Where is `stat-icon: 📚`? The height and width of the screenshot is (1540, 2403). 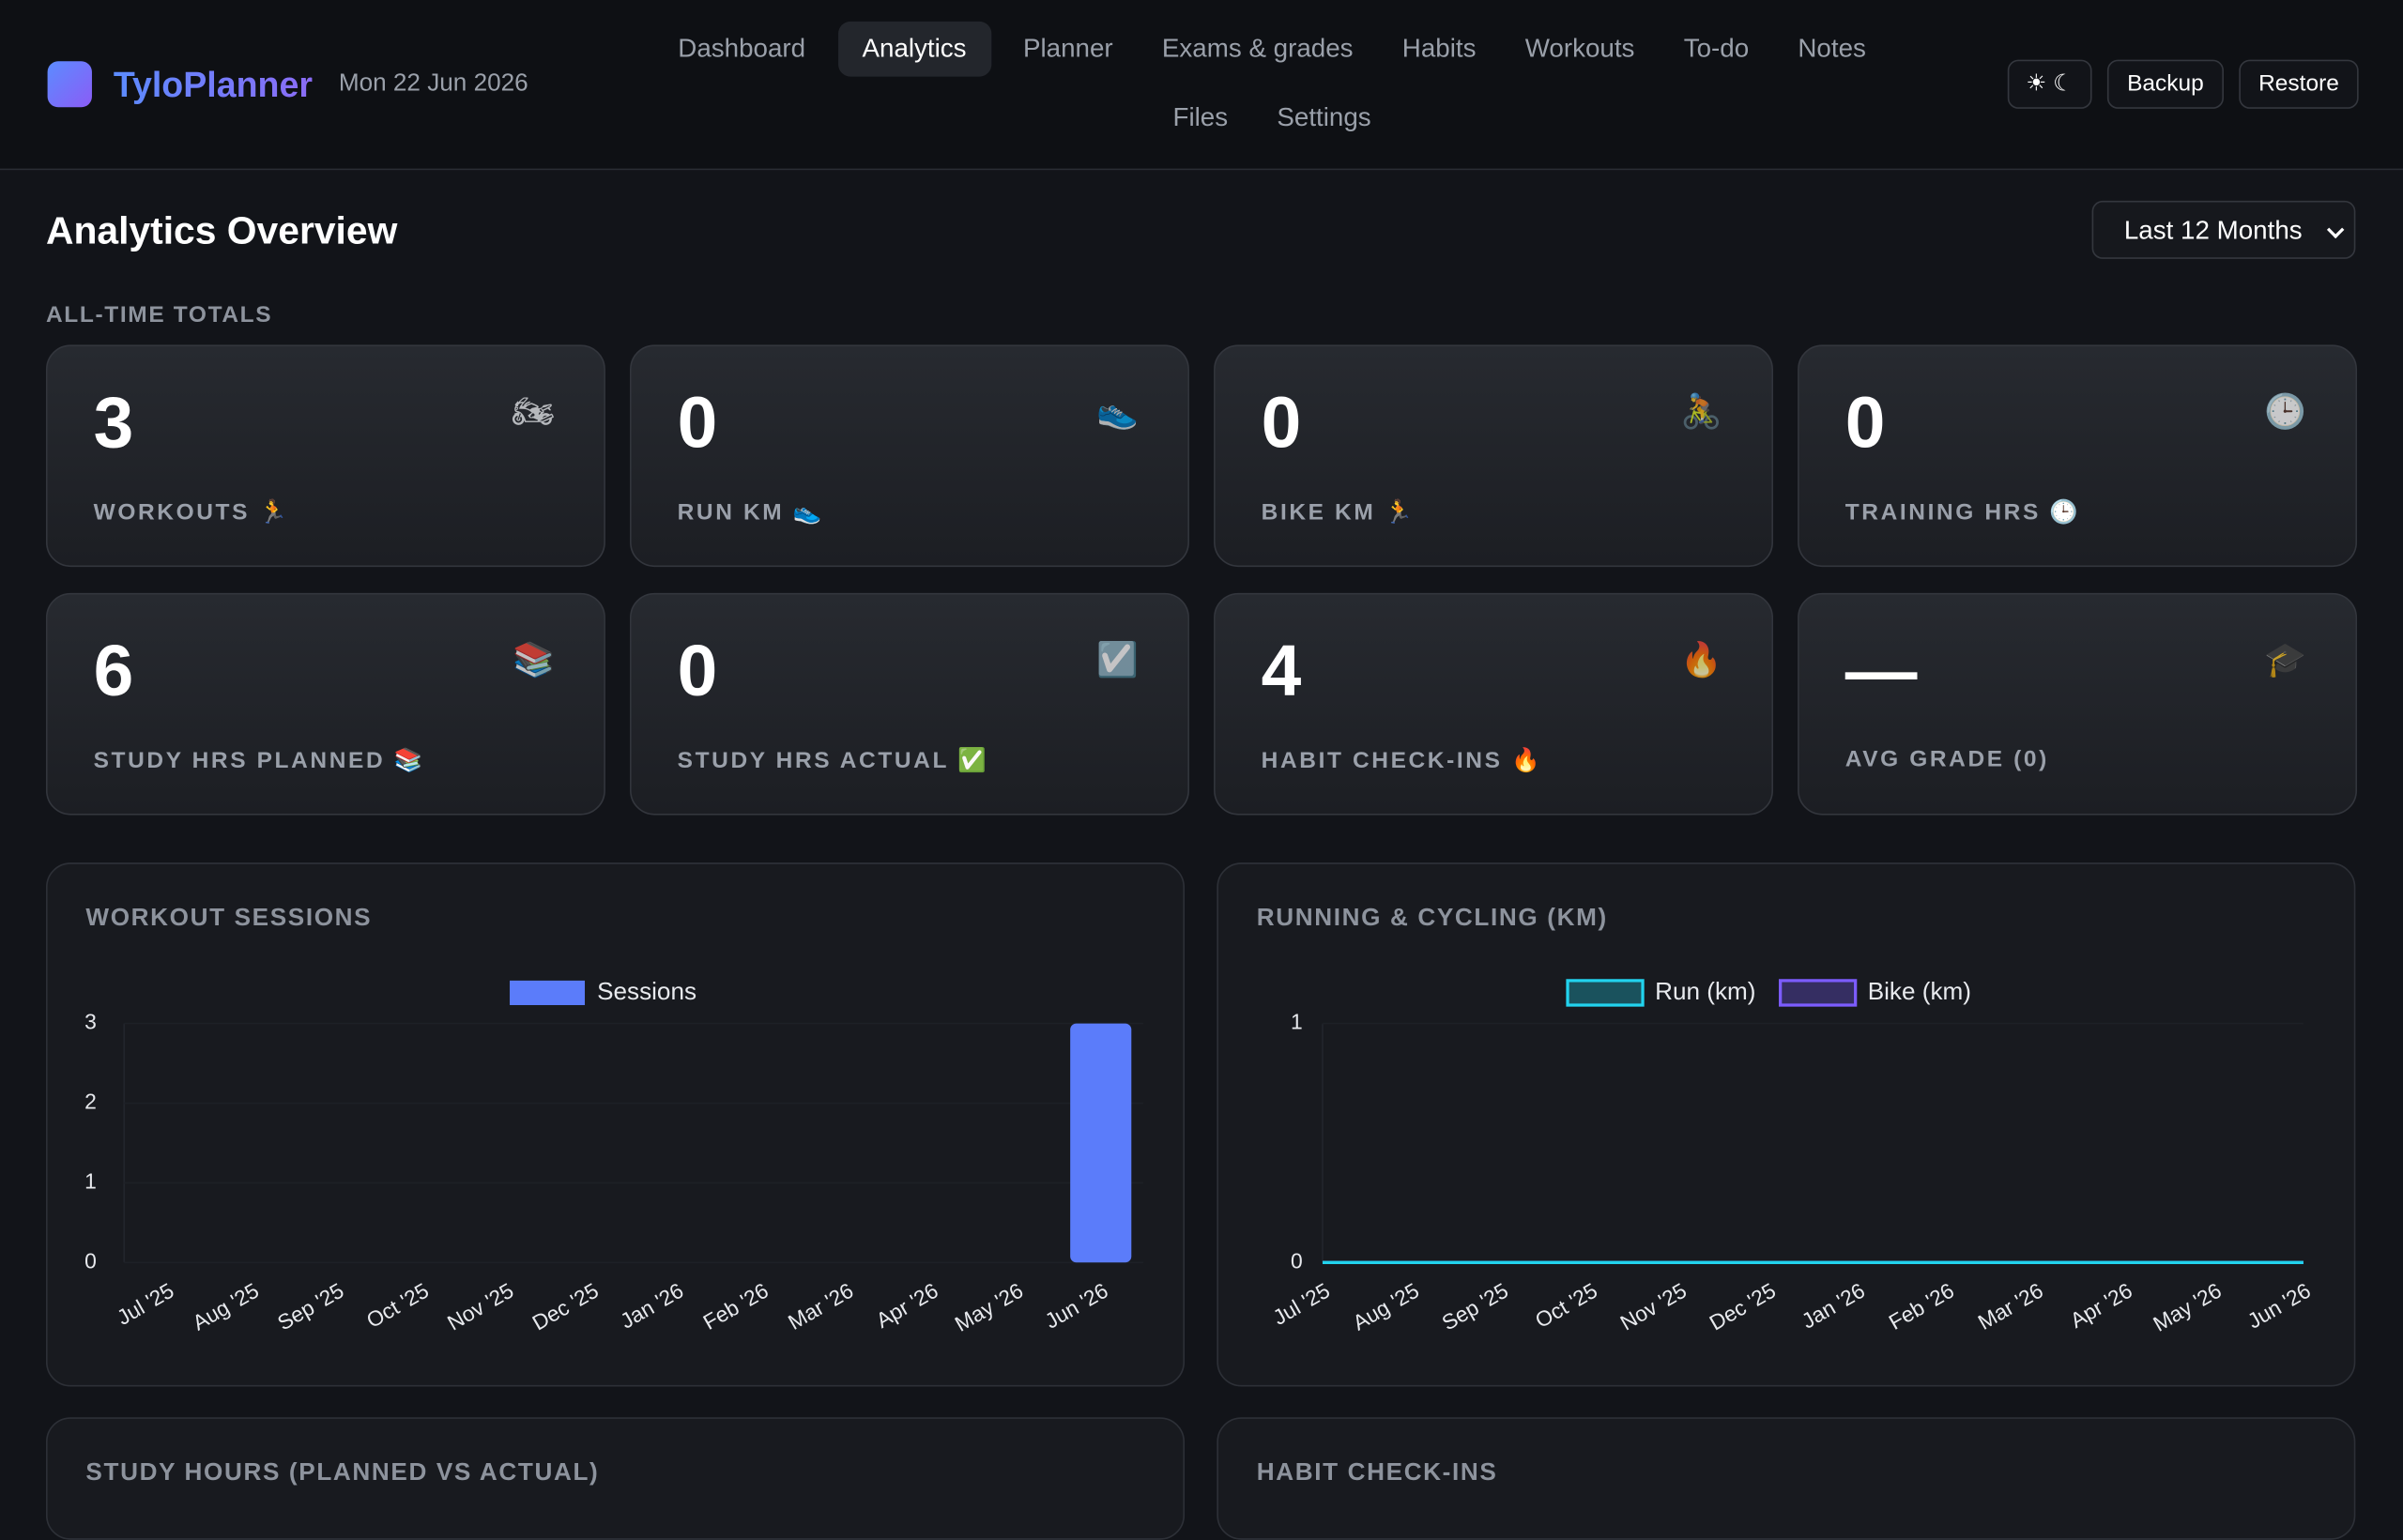
stat-icon: 📚 is located at coordinates (535, 659).